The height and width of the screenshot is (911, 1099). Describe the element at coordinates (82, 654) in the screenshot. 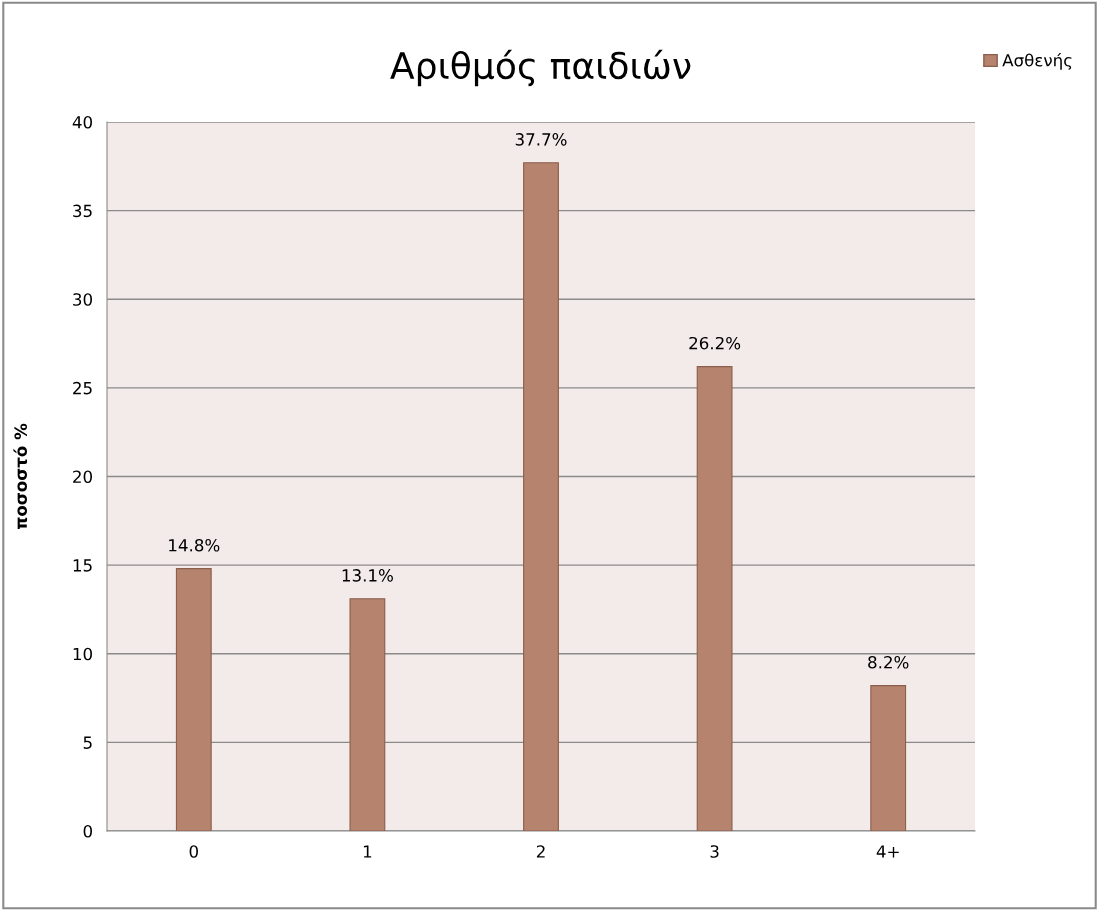

I see `y-tick-label: 10` at that location.